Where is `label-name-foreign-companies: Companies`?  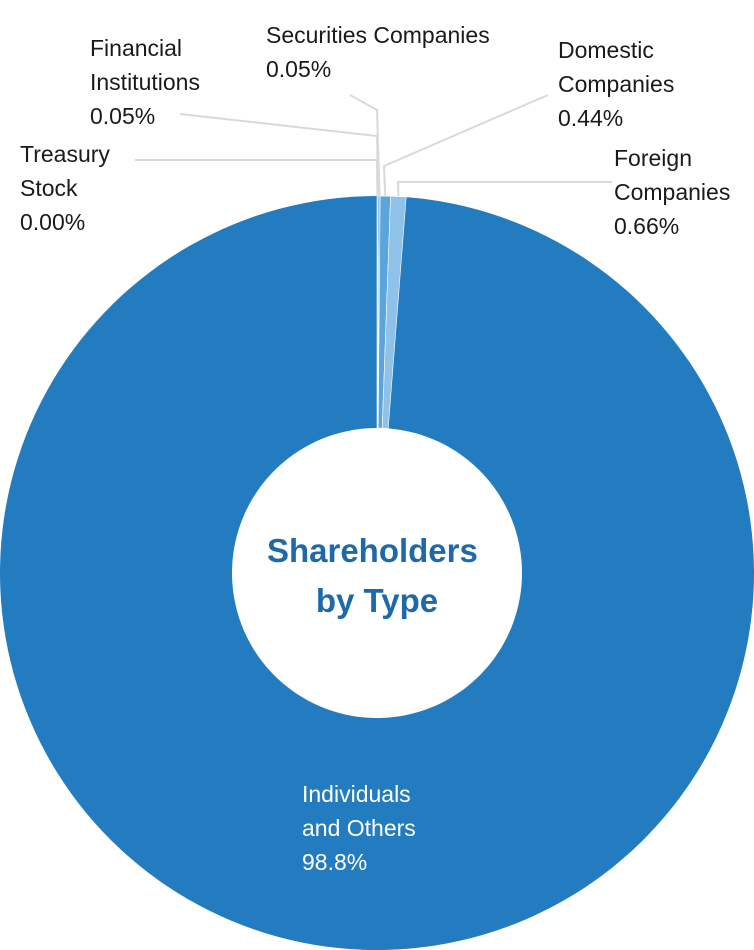 label-name-foreign-companies: Companies is located at coordinates (672, 192).